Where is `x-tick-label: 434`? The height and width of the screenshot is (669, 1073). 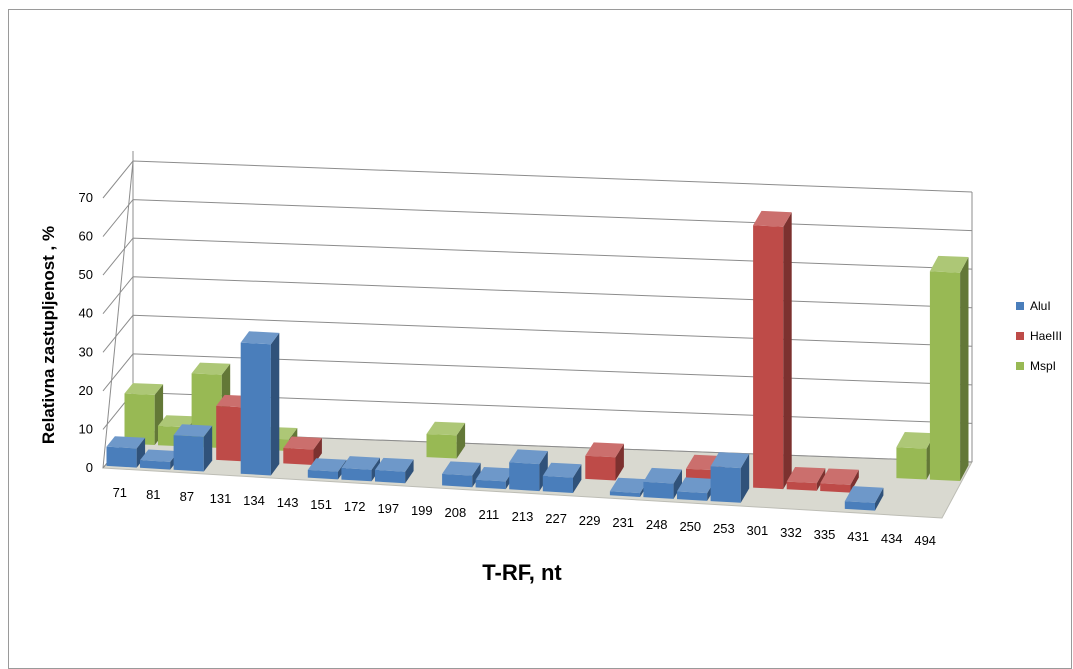 x-tick-label: 434 is located at coordinates (892, 538).